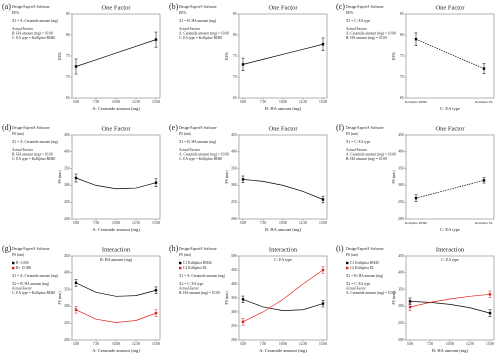  I want to click on x-tick-label: Kolliphor EL, so click(484, 223).